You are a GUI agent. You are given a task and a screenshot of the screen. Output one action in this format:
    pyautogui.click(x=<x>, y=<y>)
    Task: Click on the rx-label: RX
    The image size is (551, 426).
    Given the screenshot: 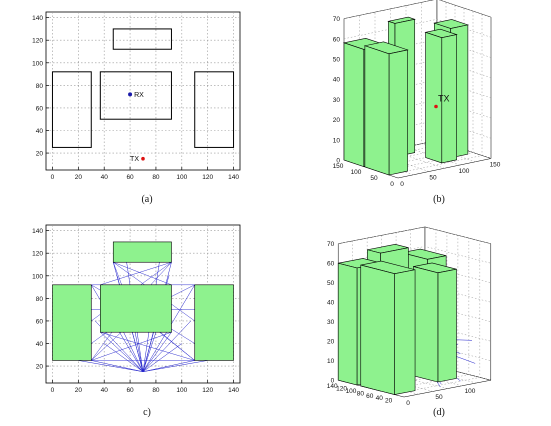 What is the action you would take?
    pyautogui.click(x=139, y=95)
    